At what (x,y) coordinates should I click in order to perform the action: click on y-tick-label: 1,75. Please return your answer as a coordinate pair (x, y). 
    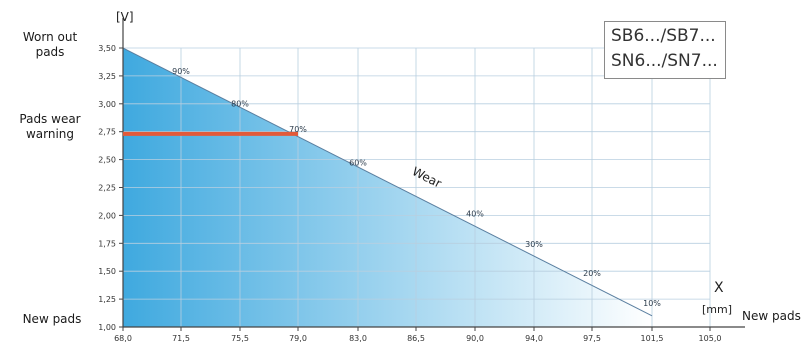
    Looking at the image, I should click on (107, 243).